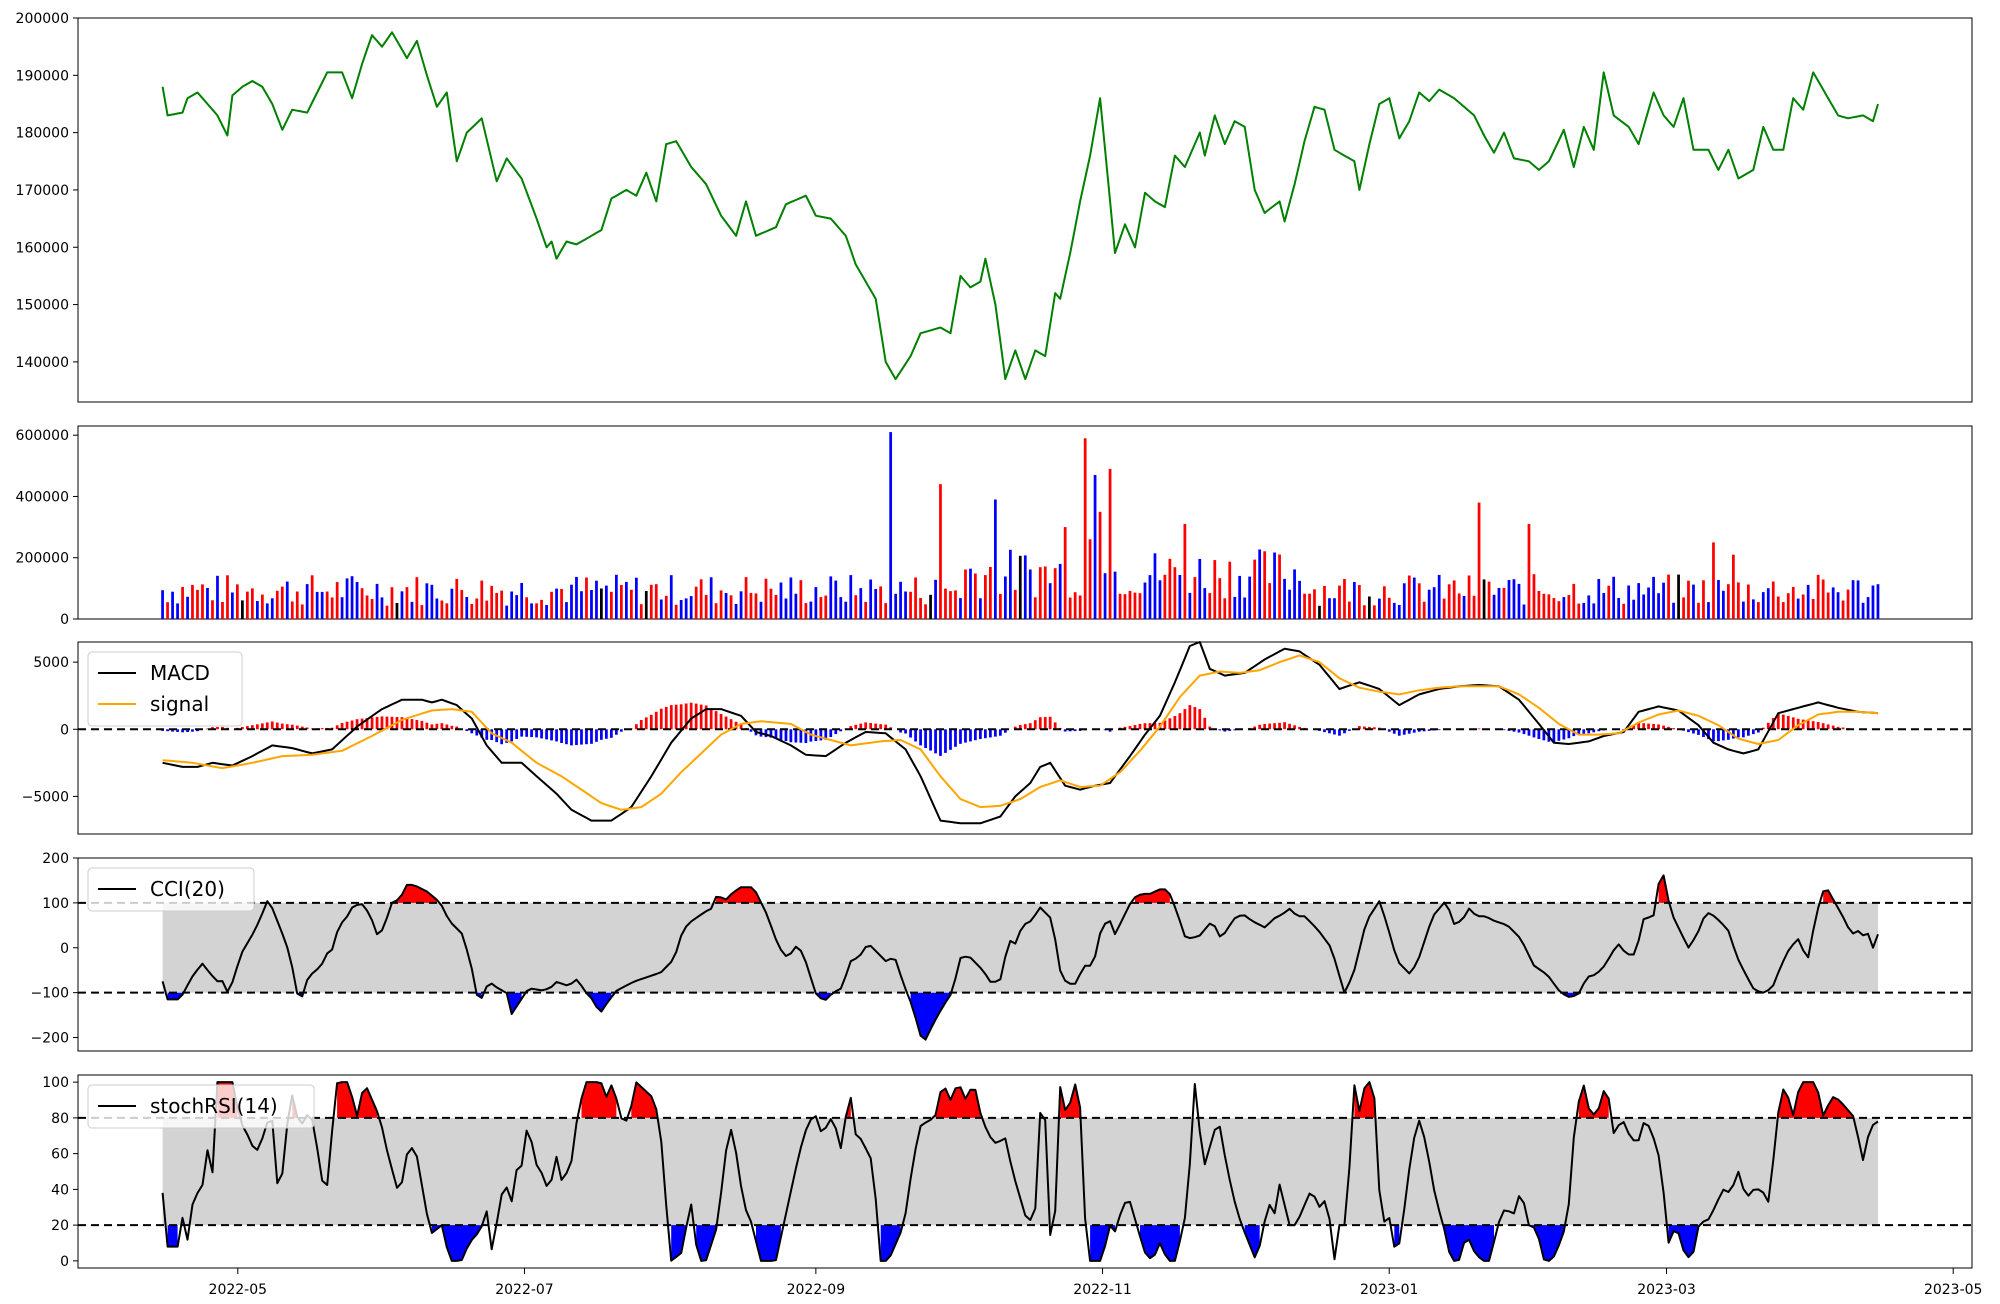 This screenshot has width=2000, height=1304. Describe the element at coordinates (55, 1083) in the screenshot. I see `stochrsi-ytick-label: 100` at that location.